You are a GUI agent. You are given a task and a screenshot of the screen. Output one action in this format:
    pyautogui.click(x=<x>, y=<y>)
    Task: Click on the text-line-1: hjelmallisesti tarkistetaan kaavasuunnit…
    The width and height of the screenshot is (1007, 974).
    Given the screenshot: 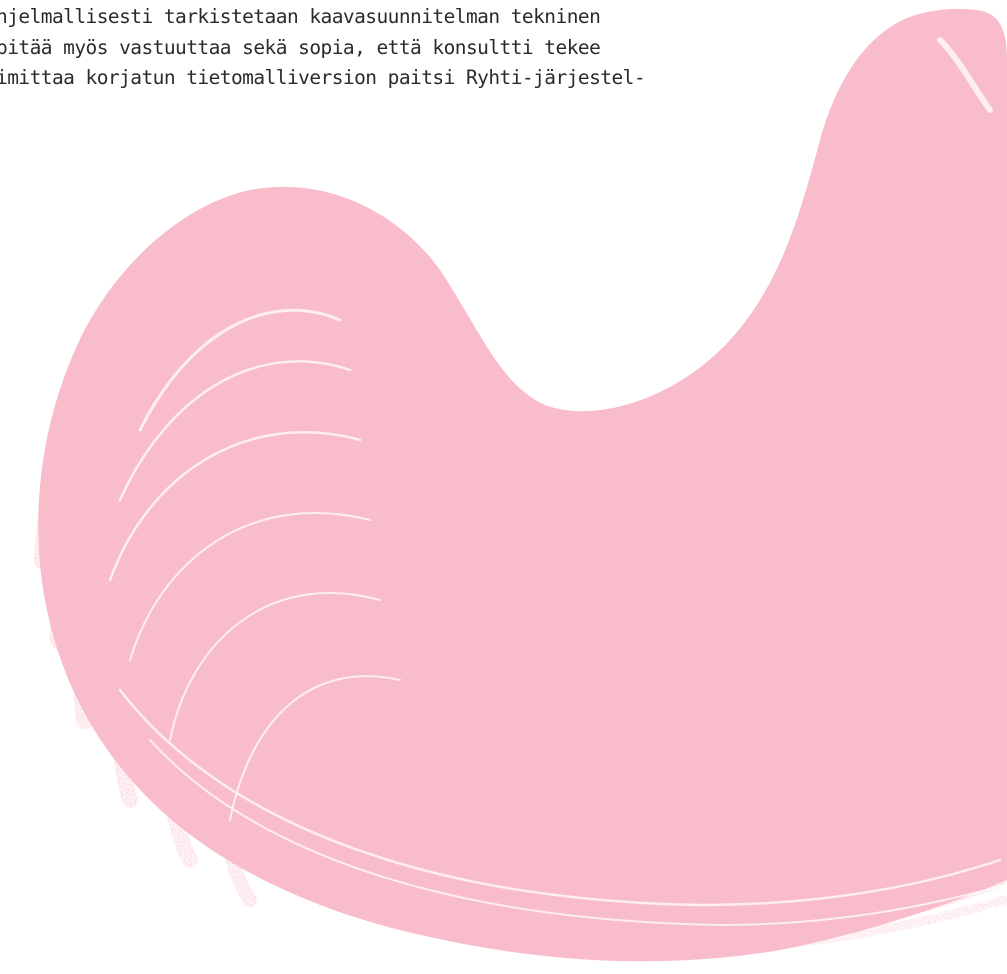 What is the action you would take?
    pyautogui.click(x=300, y=16)
    